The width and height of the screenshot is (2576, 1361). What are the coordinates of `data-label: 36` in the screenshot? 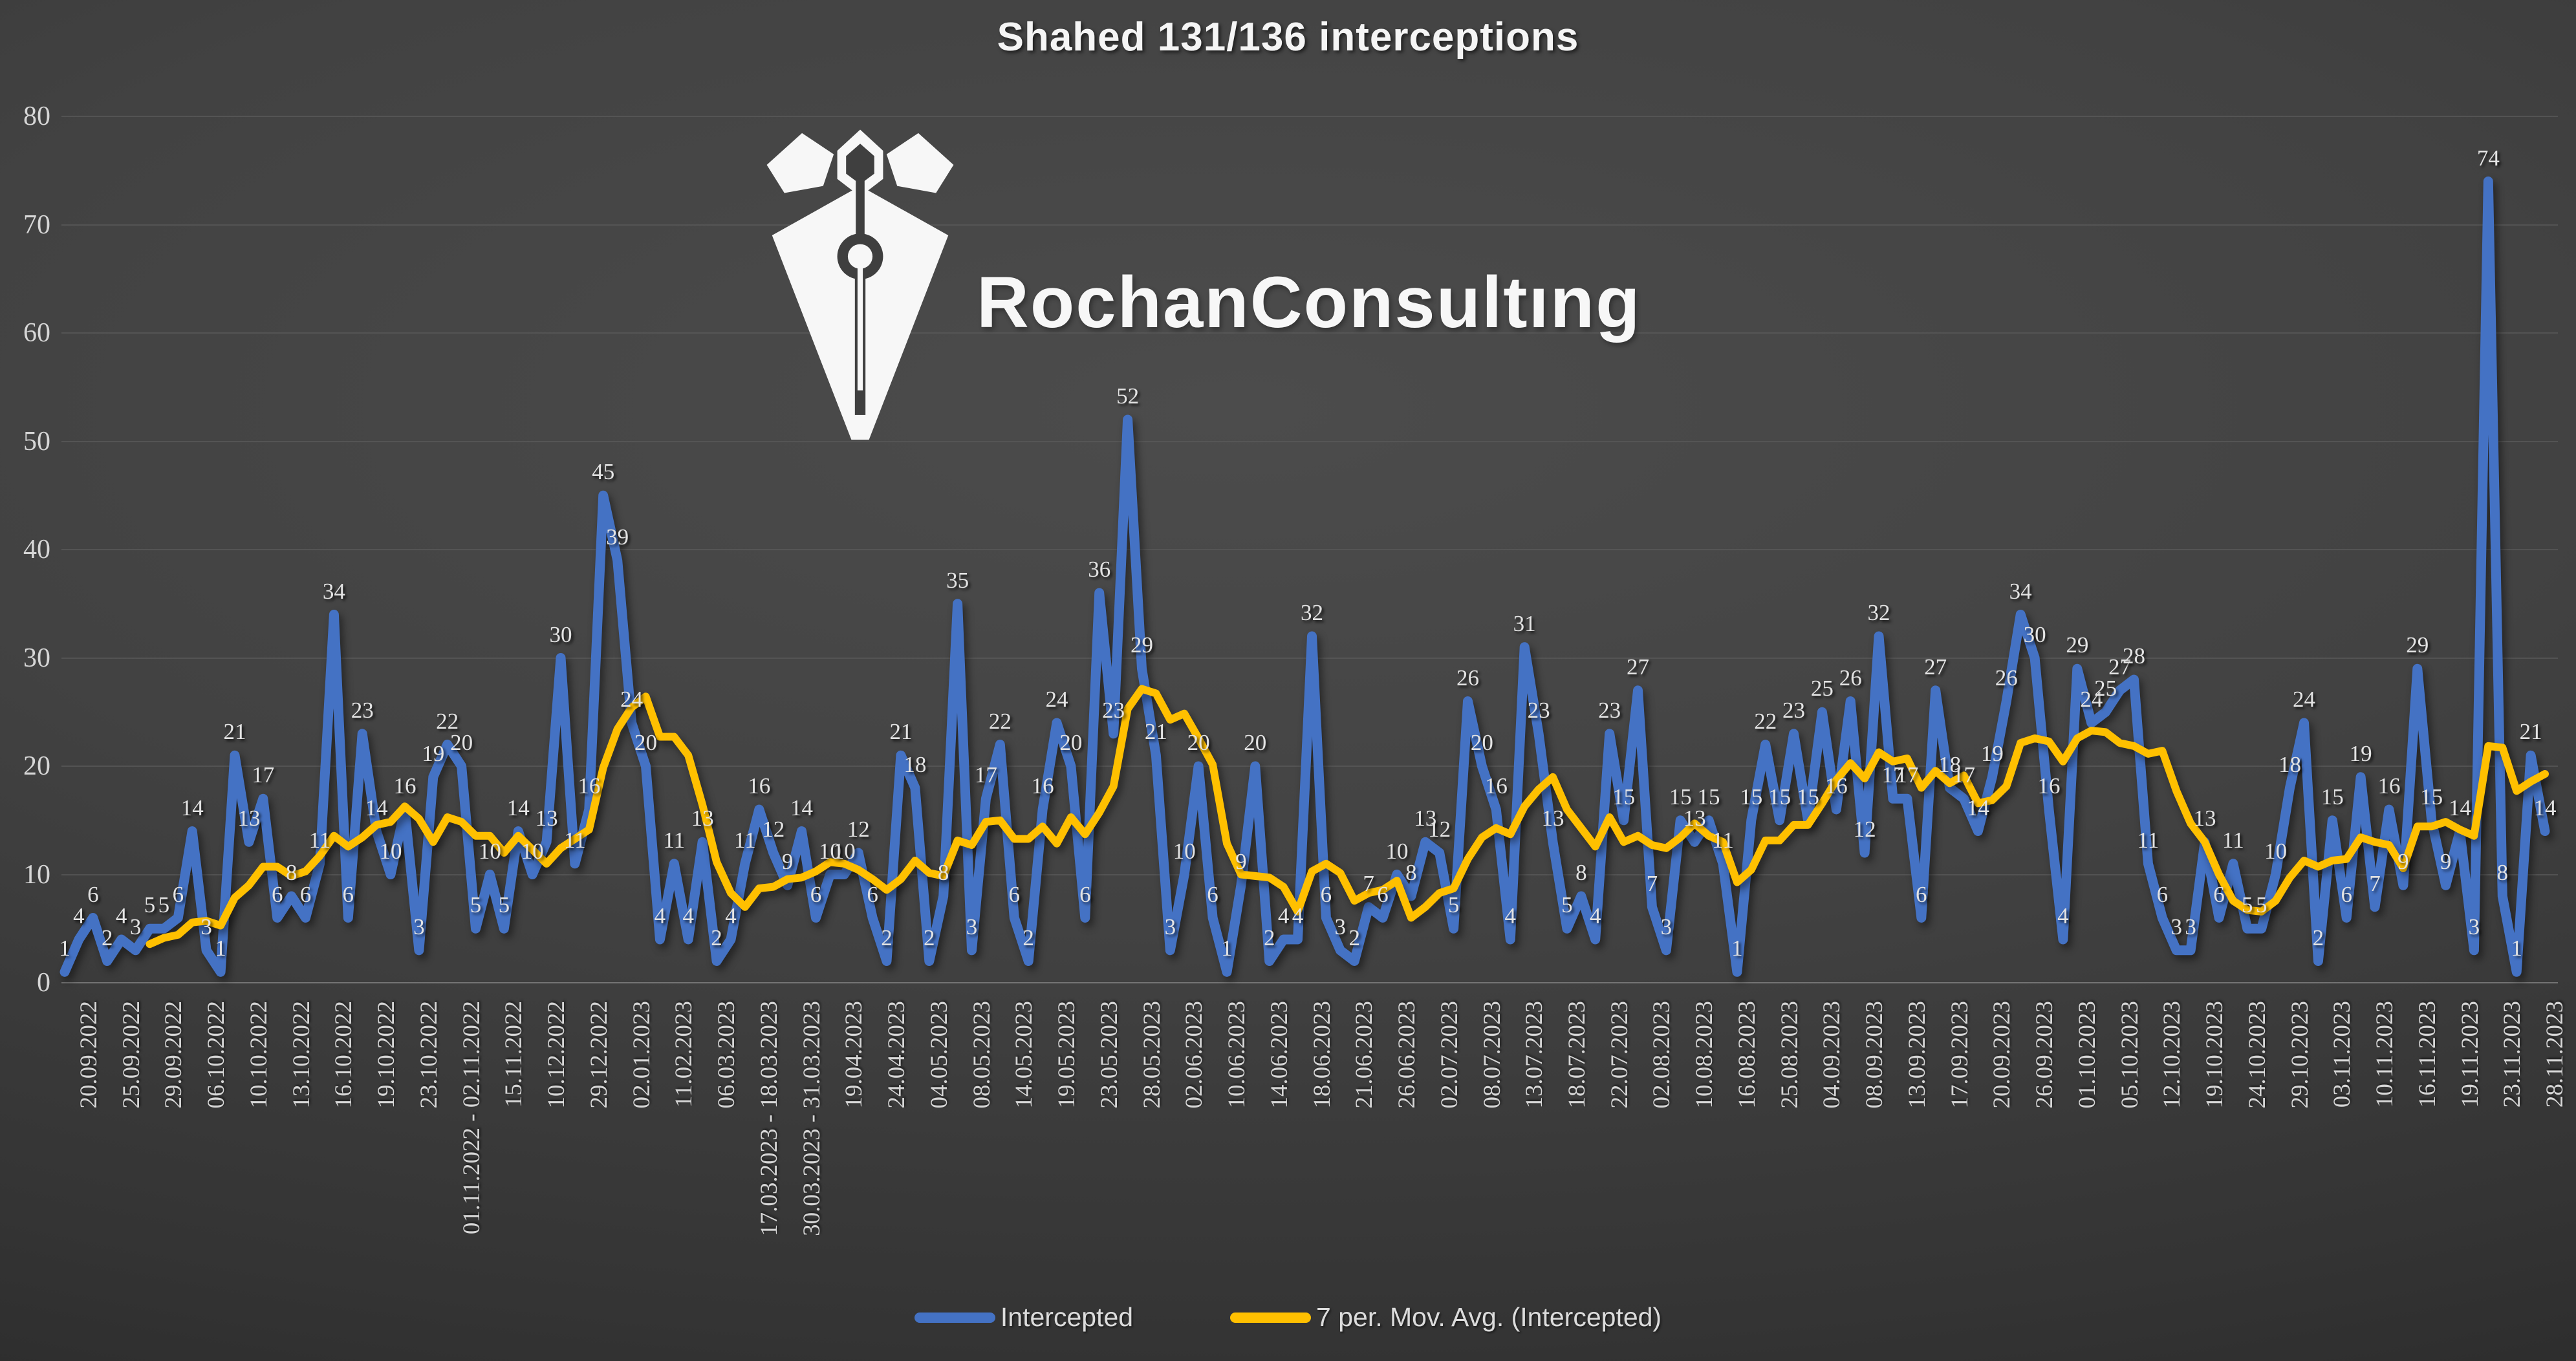 It's located at (1099, 569).